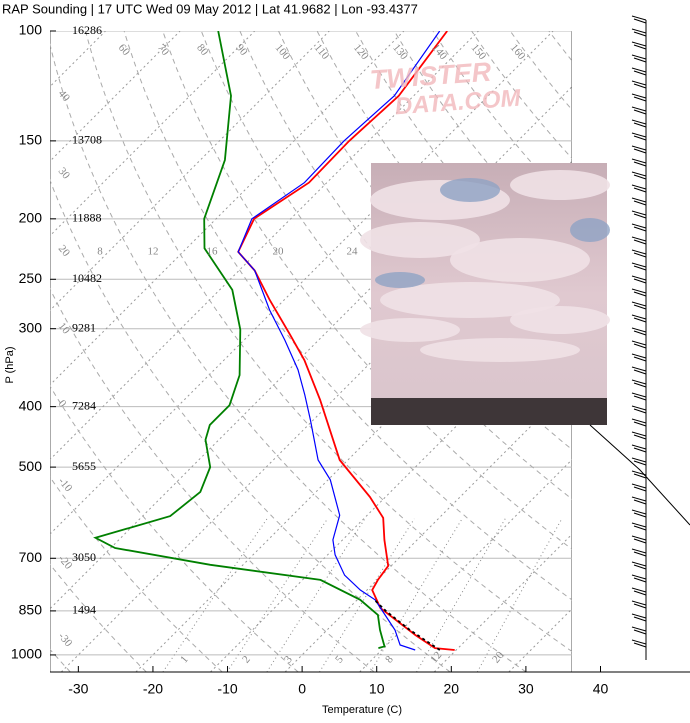  What do you see at coordinates (590, 230) in the screenshot?
I see `photo-sky-patch` at bounding box center [590, 230].